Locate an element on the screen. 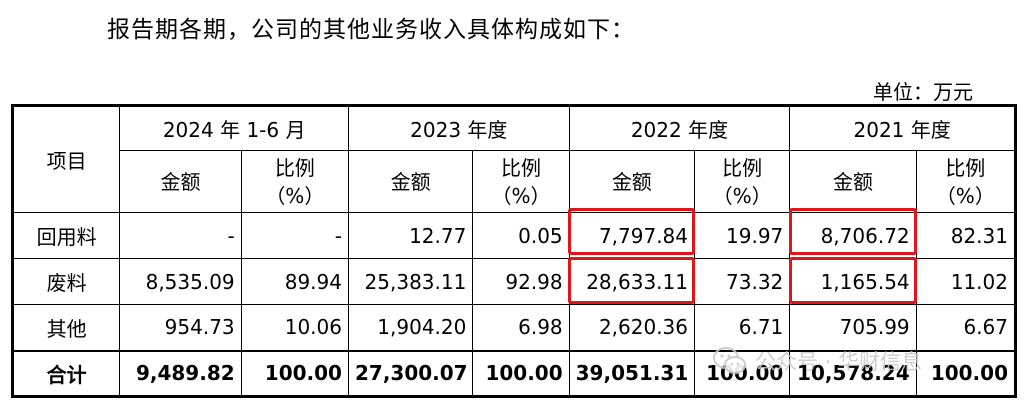 This screenshot has height=405, width=1031. table-cell: 9,489.82 is located at coordinates (180, 373).